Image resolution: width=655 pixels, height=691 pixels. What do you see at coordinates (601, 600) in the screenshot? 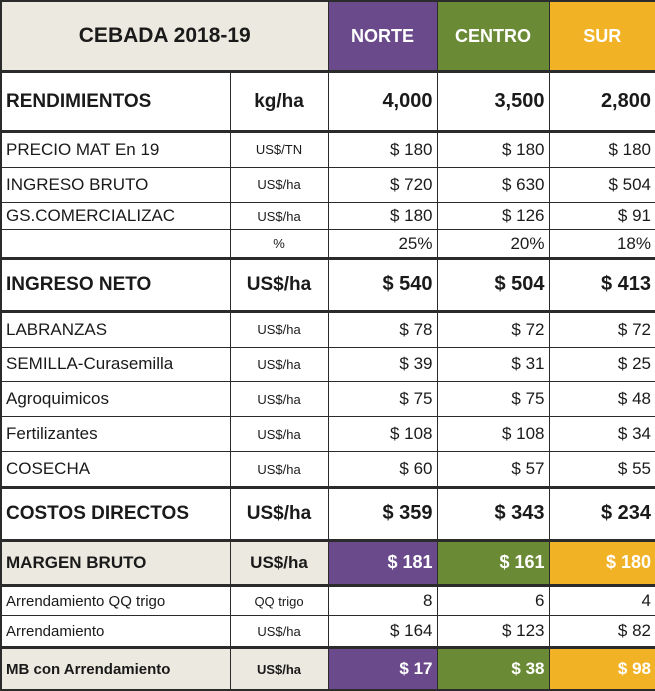
I see `value-sur: 4` at bounding box center [601, 600].